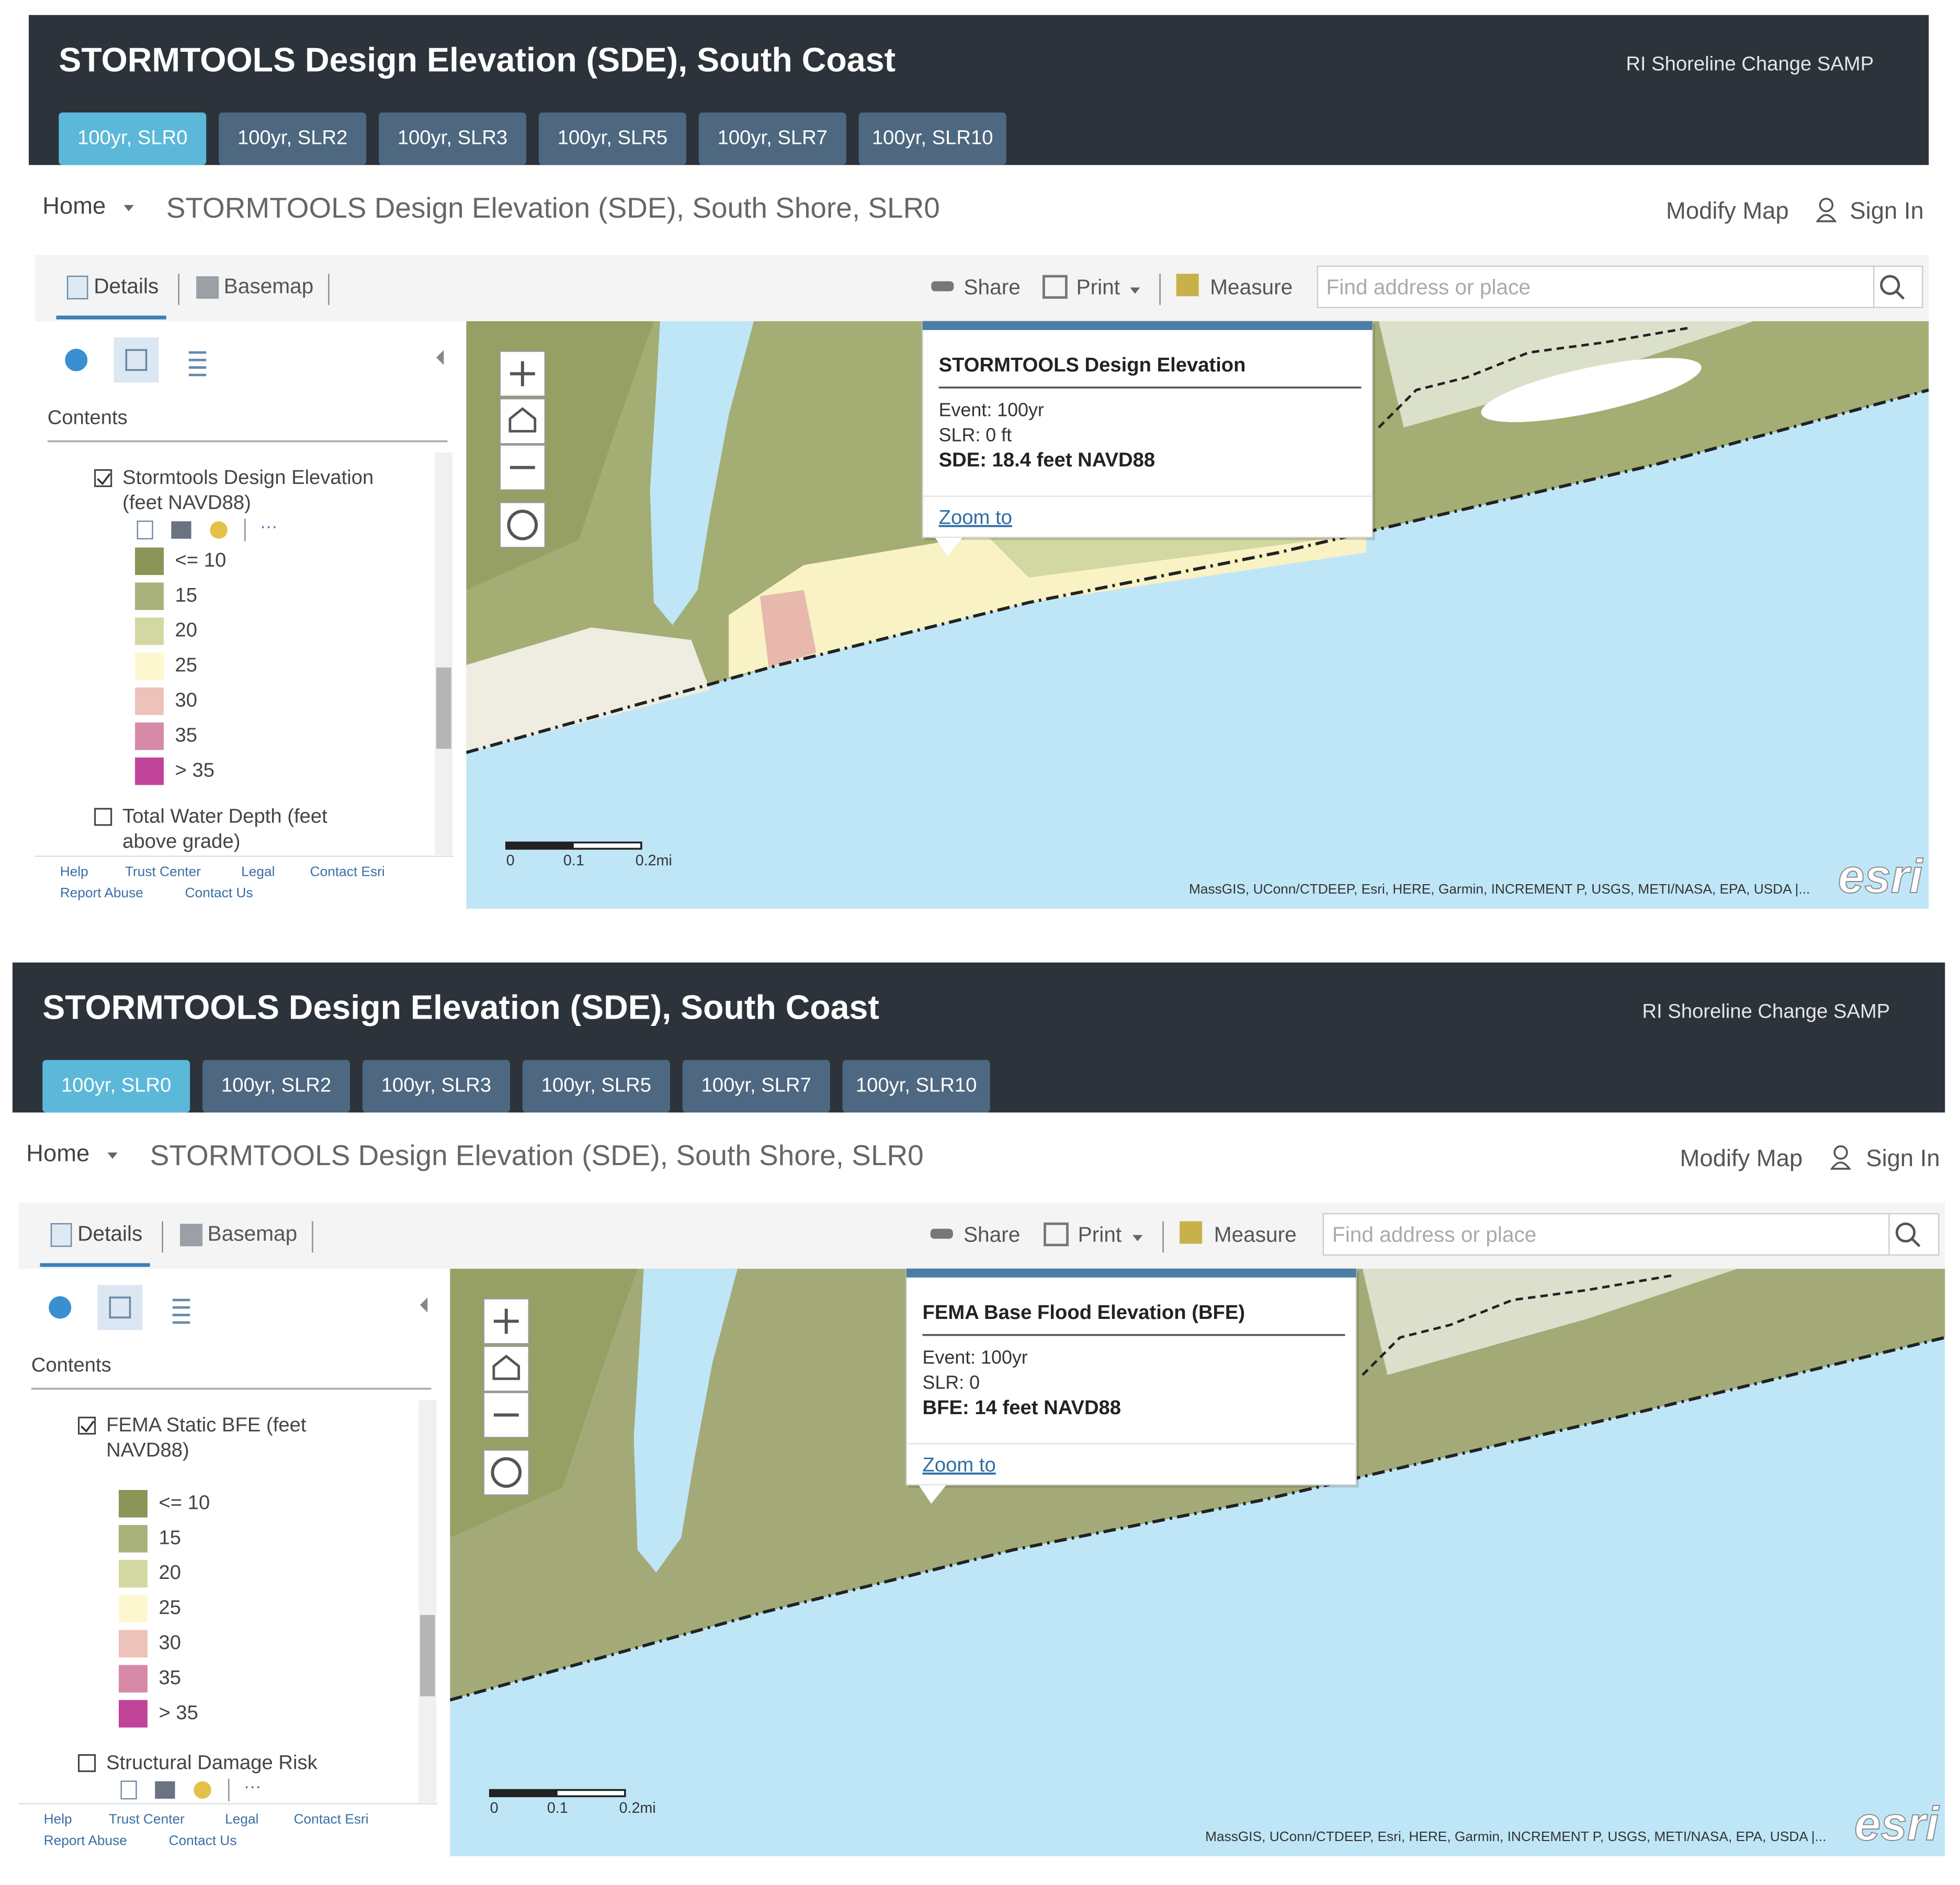 This screenshot has width=1960, height=1885. I want to click on layer-name: above grade), so click(181, 841).